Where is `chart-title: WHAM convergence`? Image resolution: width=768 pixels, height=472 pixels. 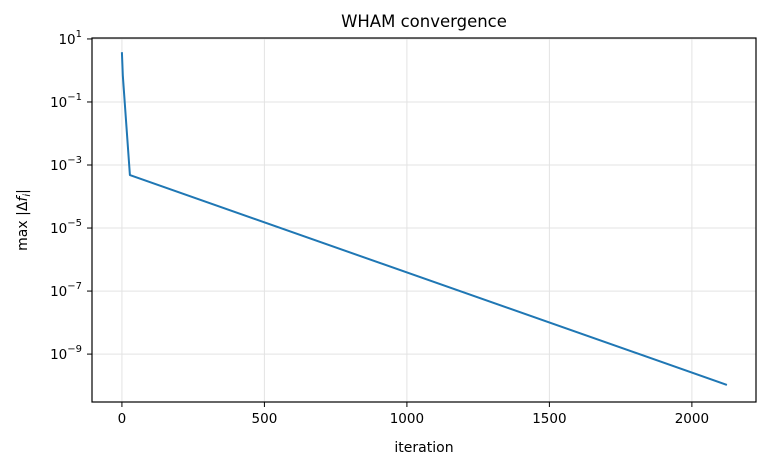 chart-title: WHAM convergence is located at coordinates (424, 21).